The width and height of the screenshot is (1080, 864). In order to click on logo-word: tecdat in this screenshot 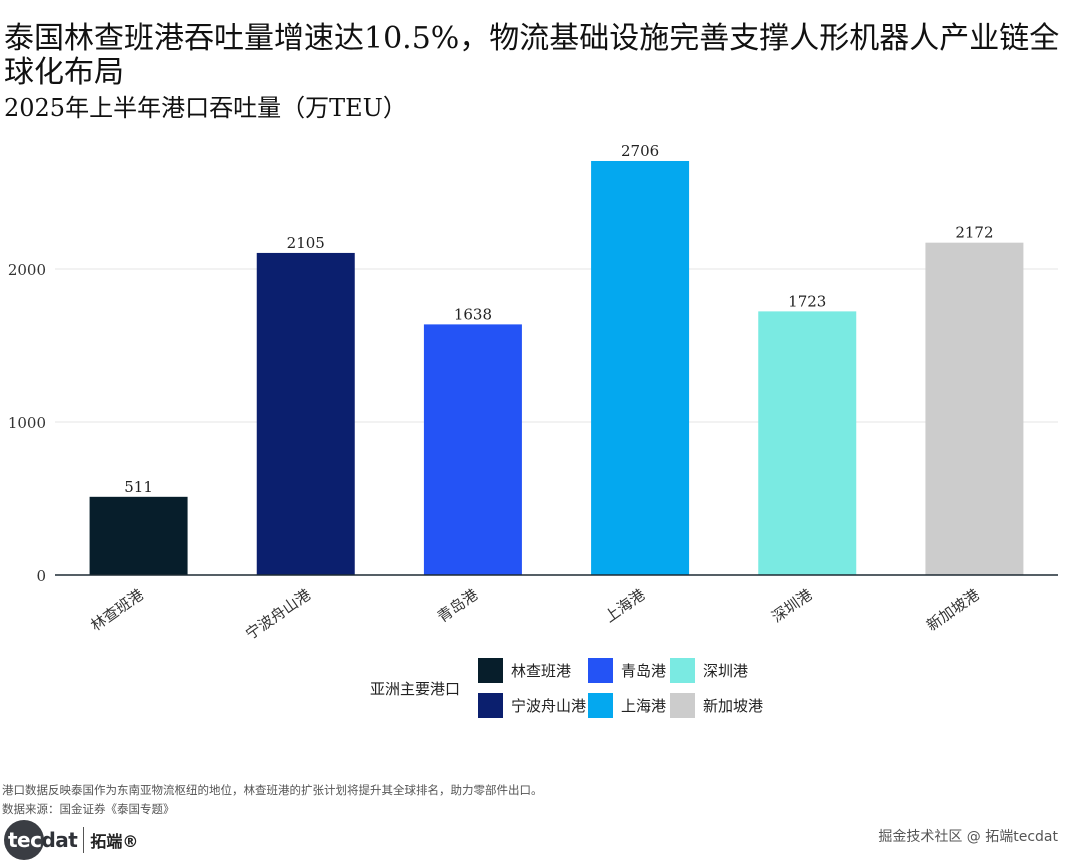, I will do `click(43, 840)`.